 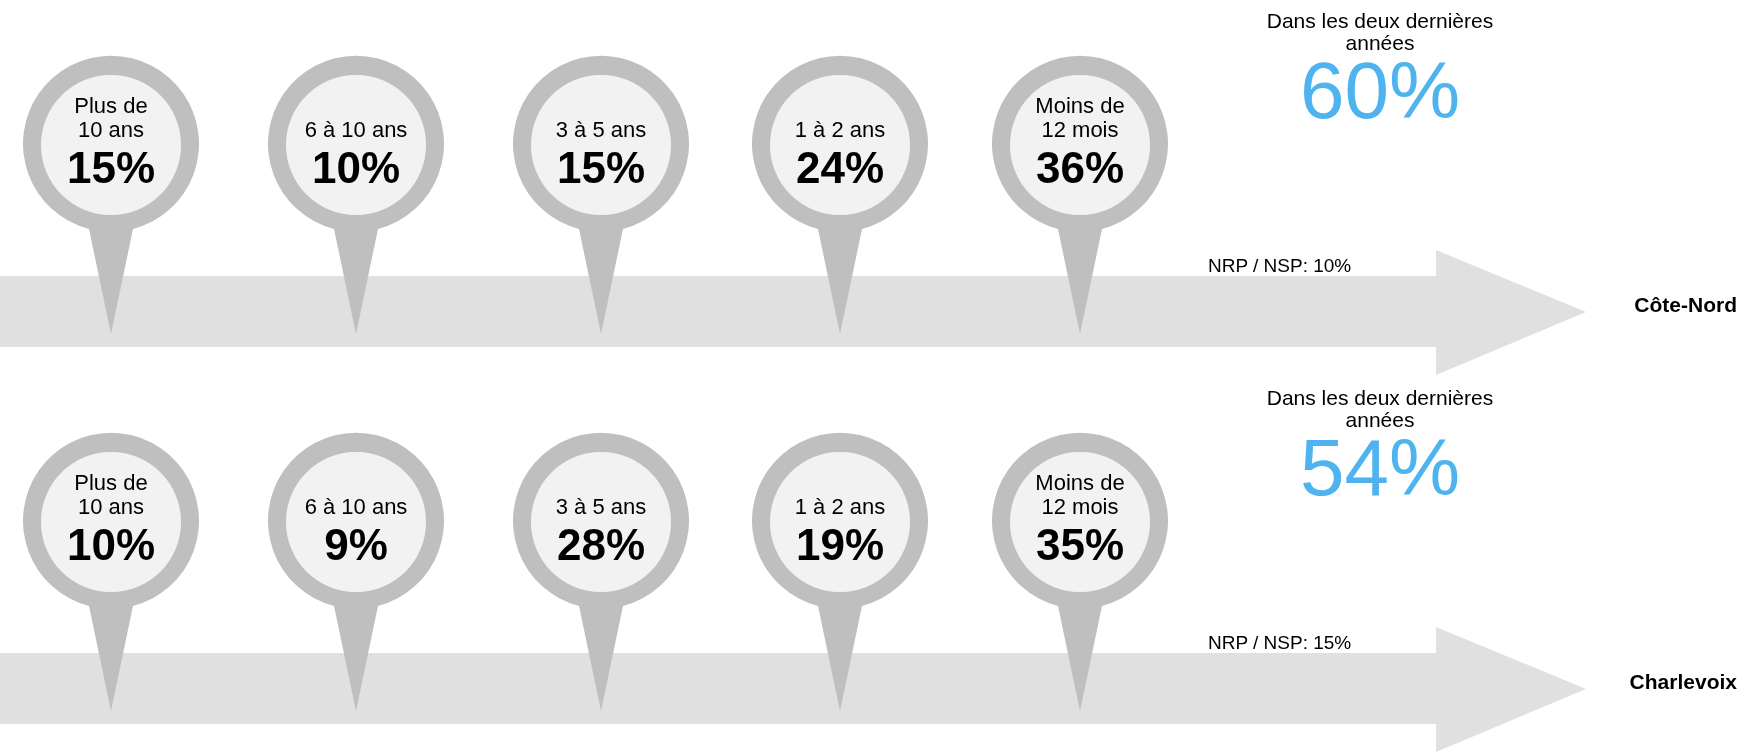 I want to click on data-label: 28%, so click(x=601, y=544).